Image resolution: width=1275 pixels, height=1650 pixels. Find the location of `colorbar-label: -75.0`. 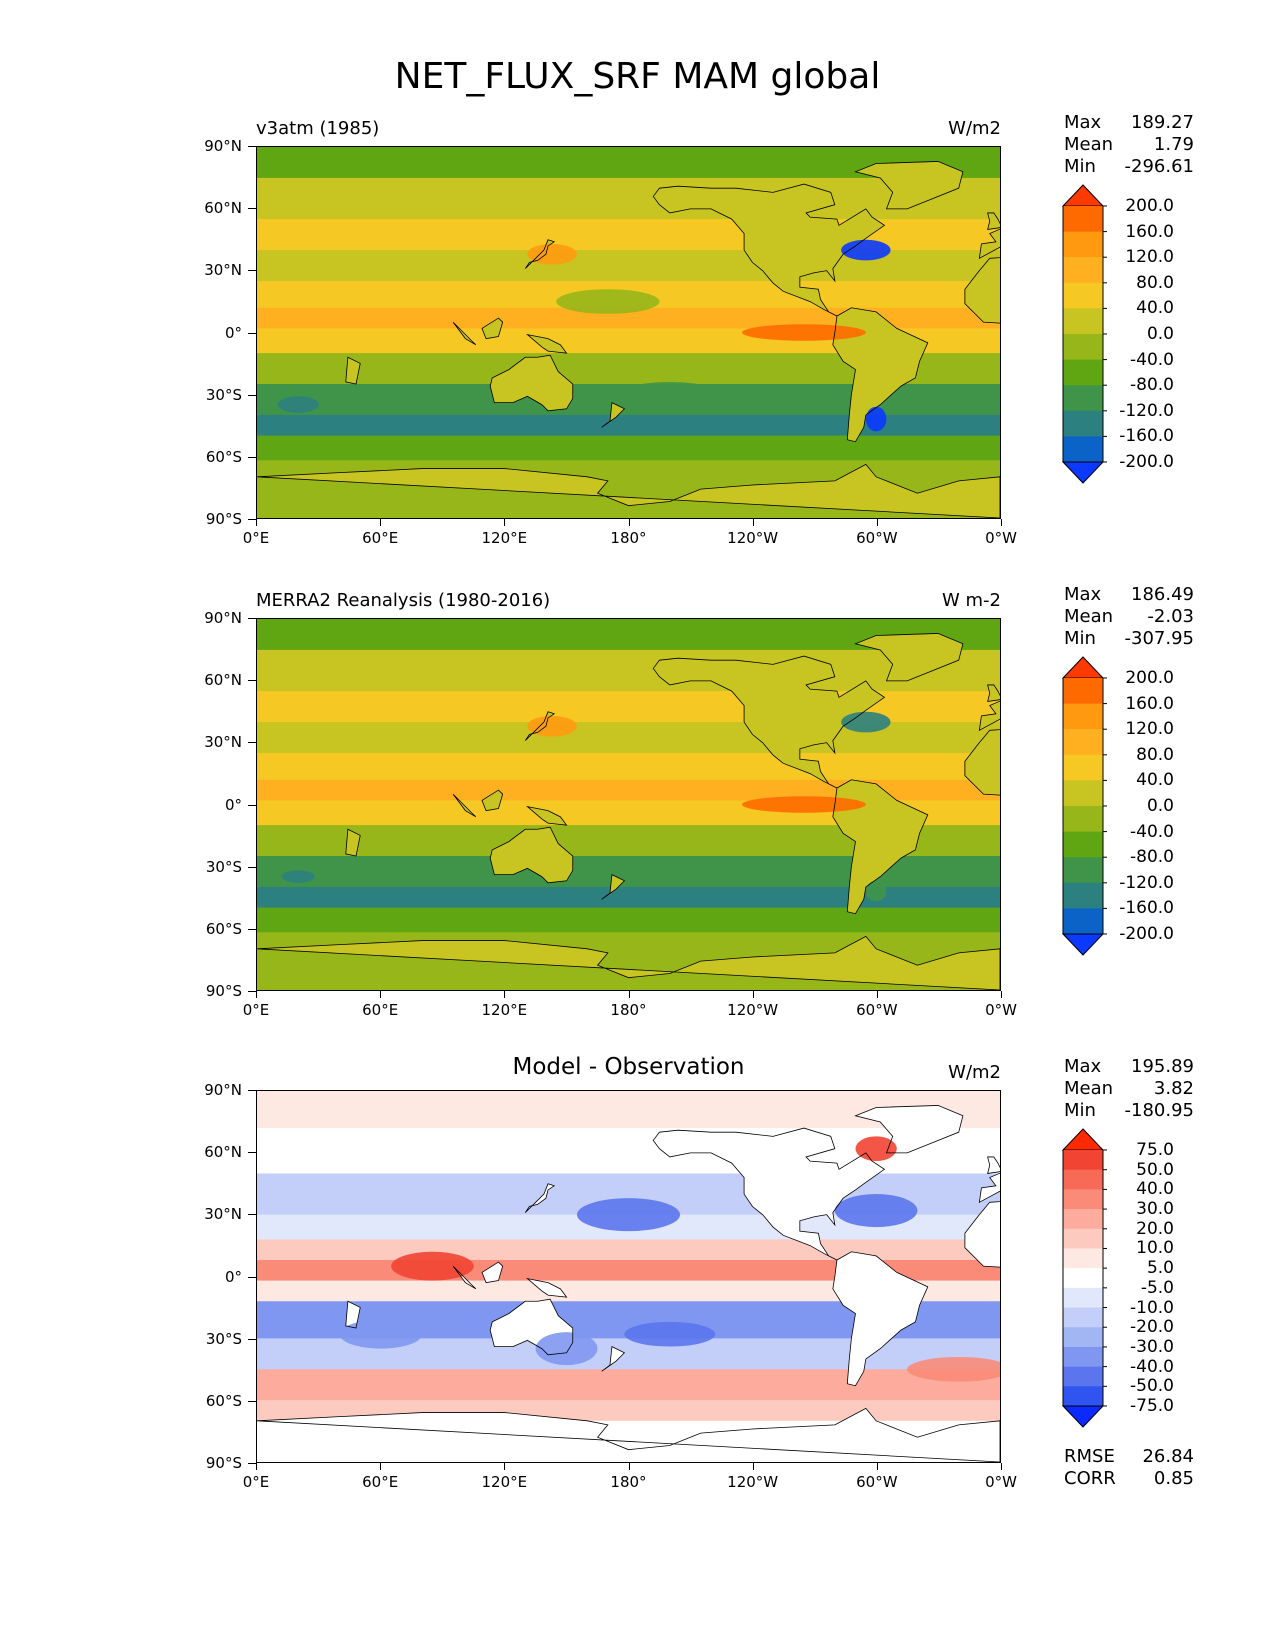

colorbar-label: -75.0 is located at coordinates (1152, 1406).